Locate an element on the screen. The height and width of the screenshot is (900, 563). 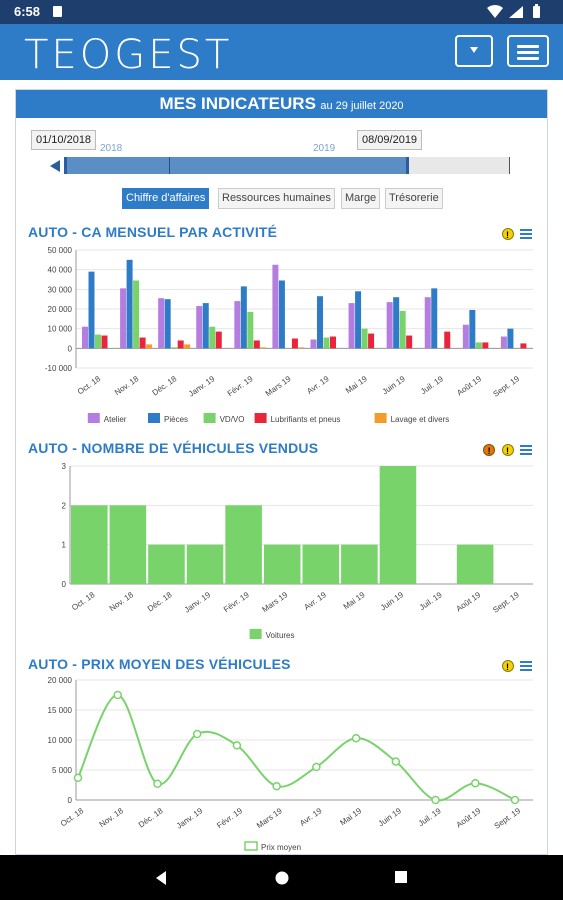
legend-label: Pièces is located at coordinates (176, 419).